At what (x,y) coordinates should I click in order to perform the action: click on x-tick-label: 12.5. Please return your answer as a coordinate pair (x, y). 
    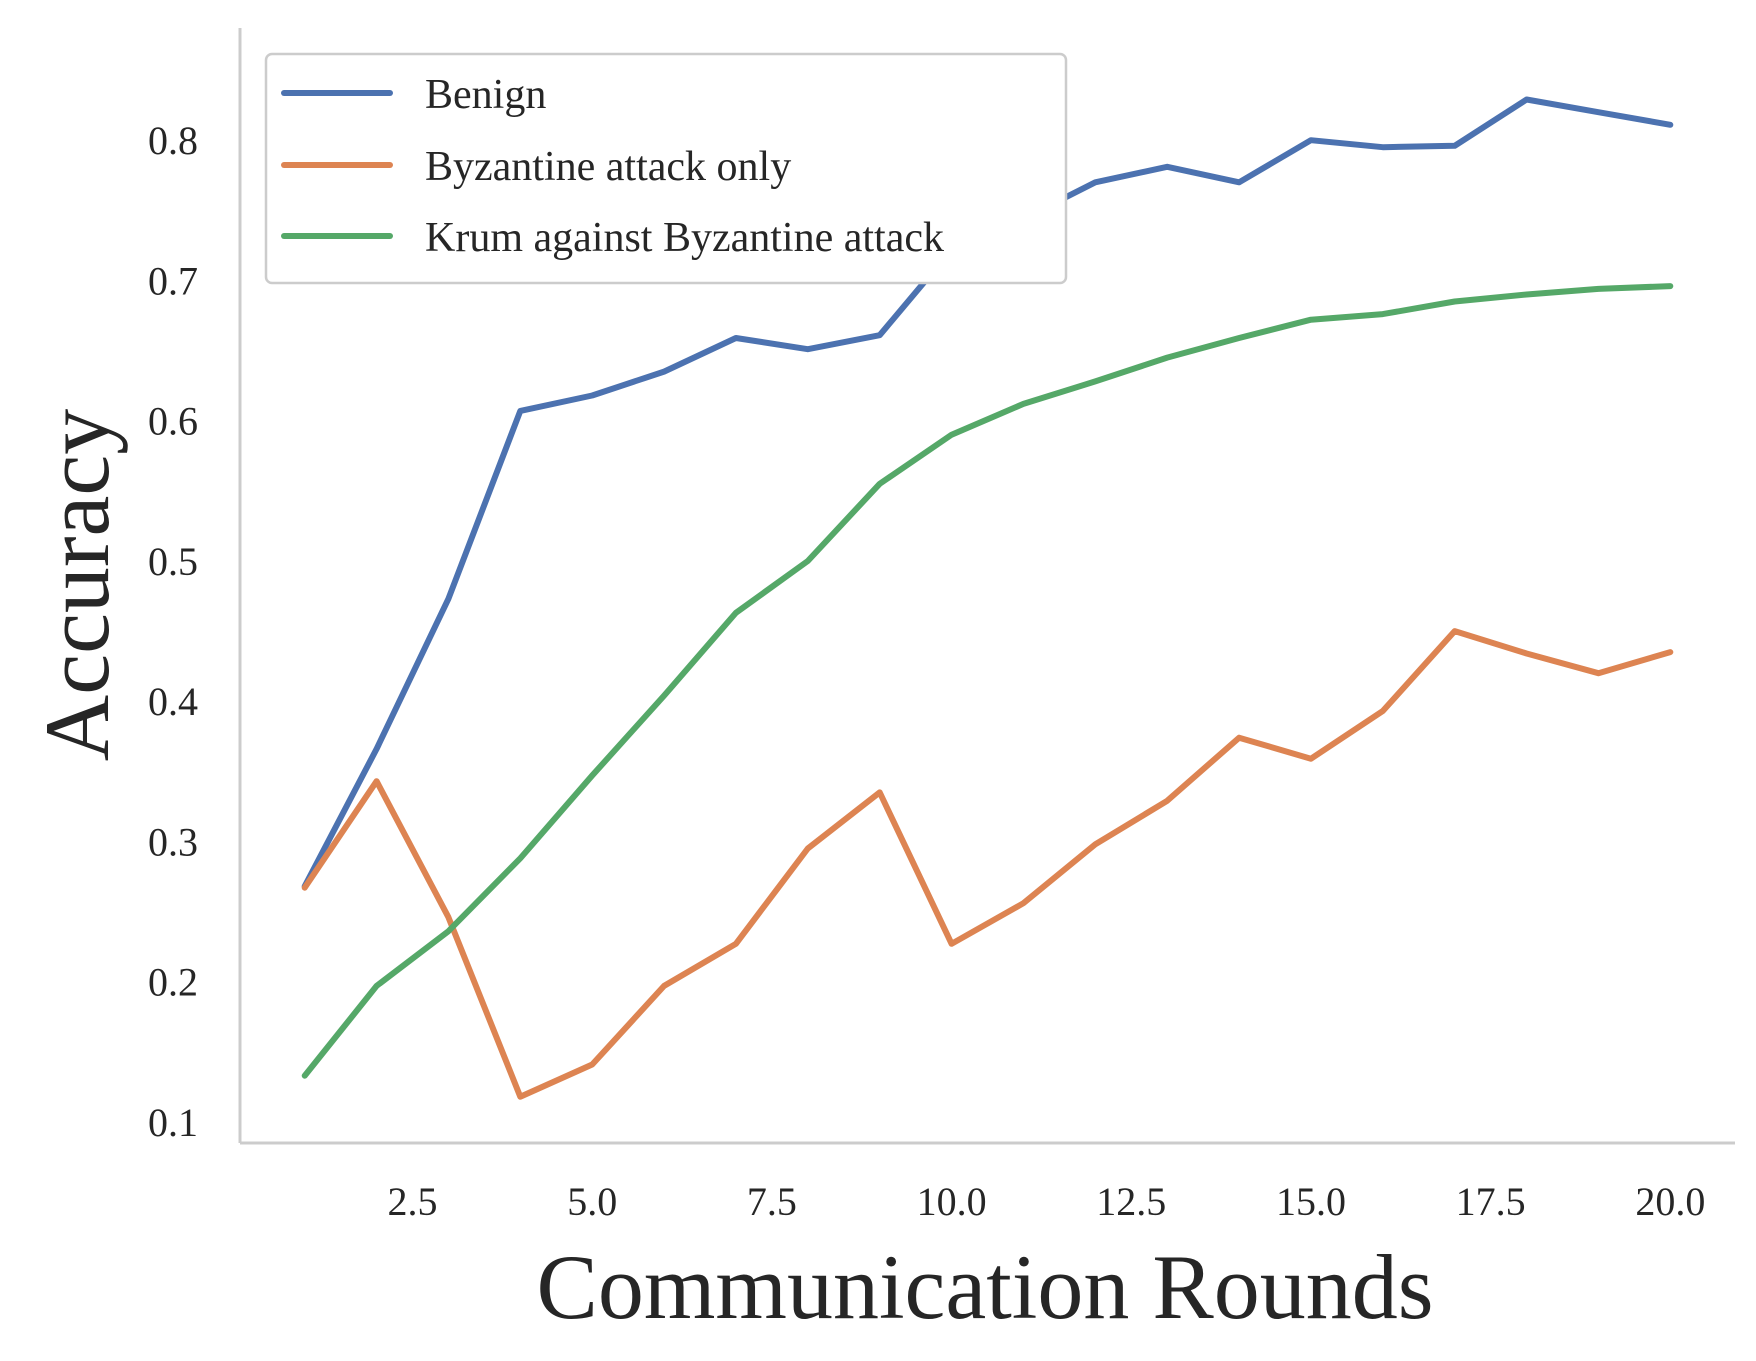
    Looking at the image, I should click on (1131, 1201).